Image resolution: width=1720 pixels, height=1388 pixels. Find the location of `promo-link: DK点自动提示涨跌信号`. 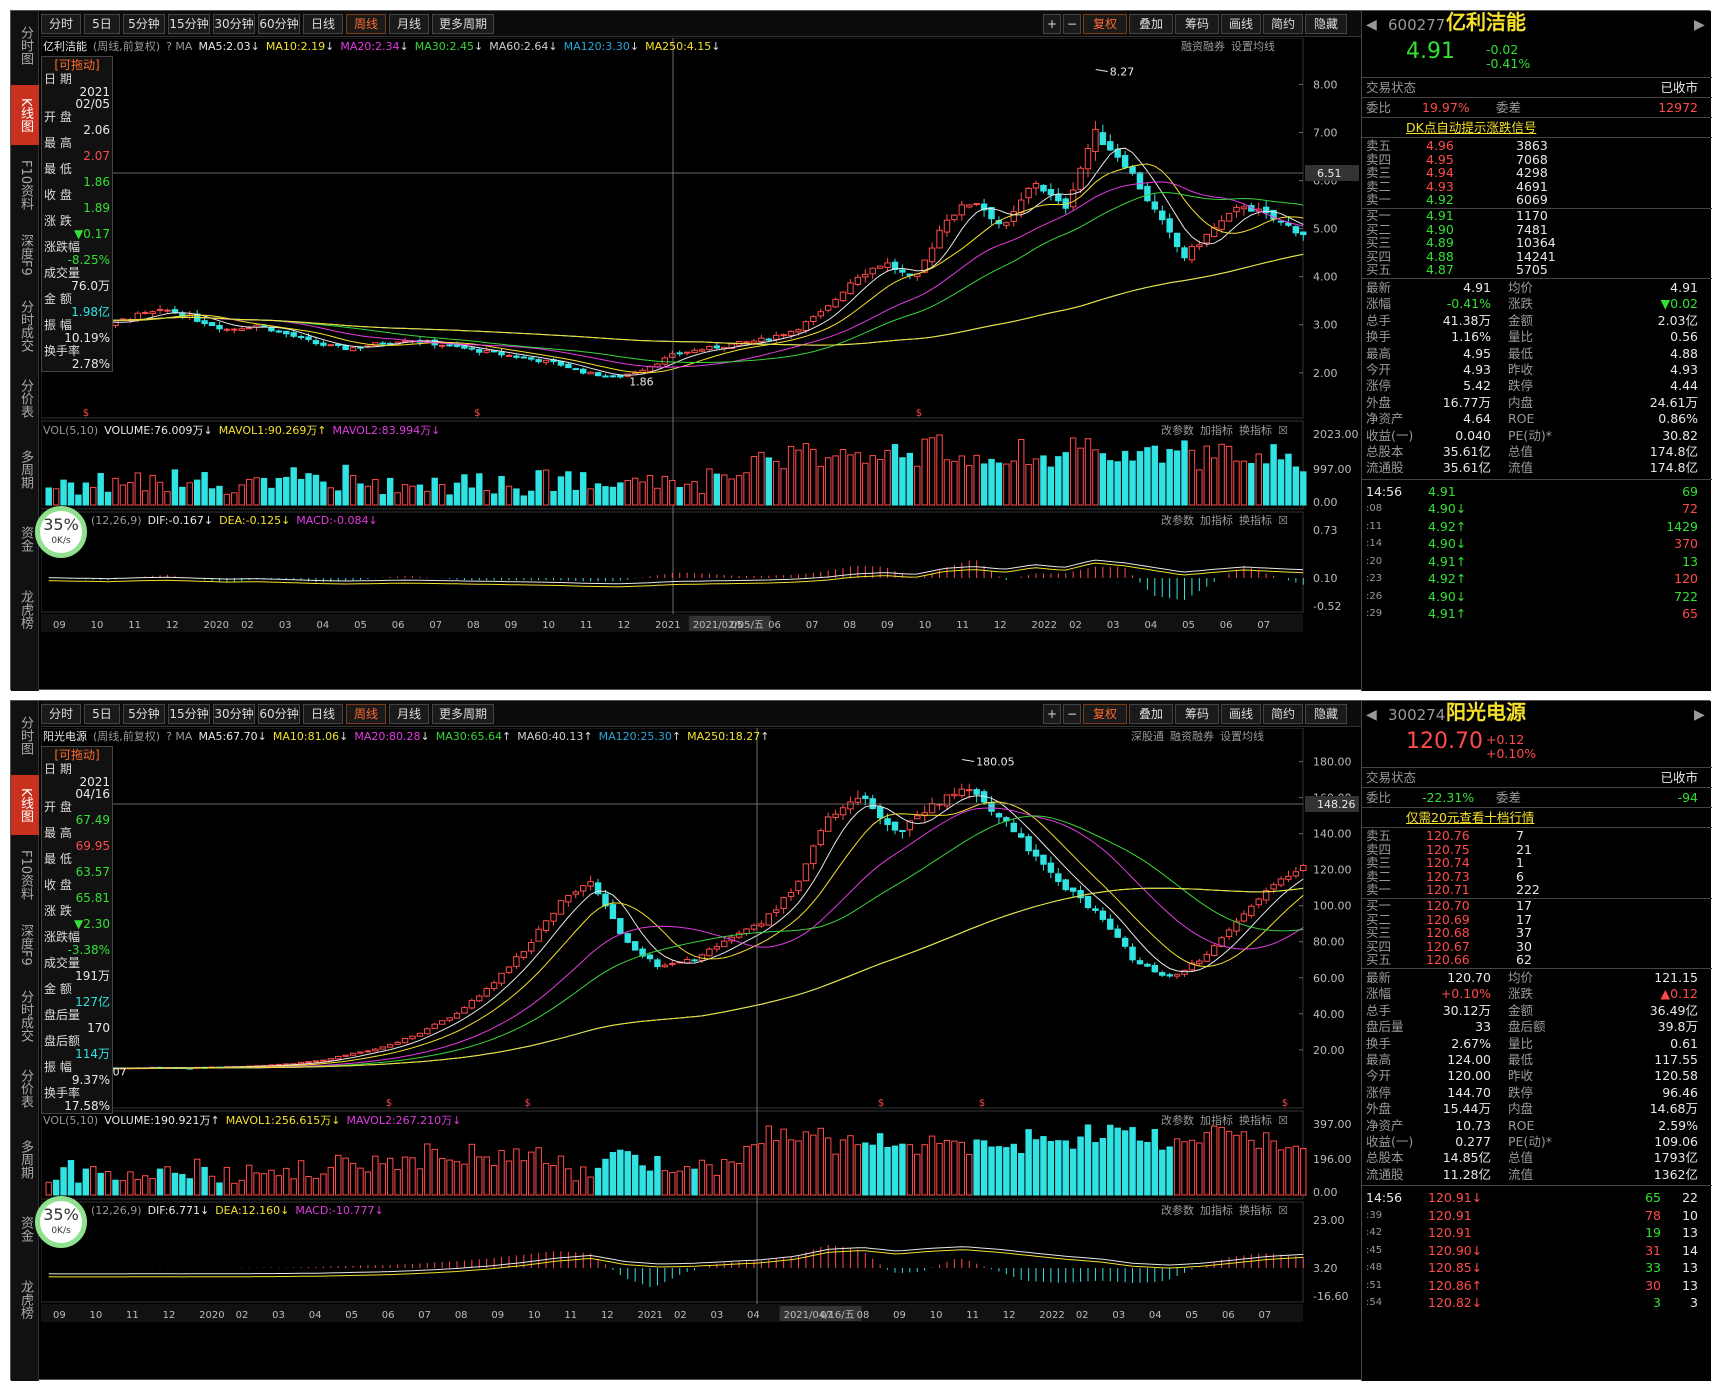

promo-link: DK点自动提示涨跌信号 is located at coordinates (1471, 127).